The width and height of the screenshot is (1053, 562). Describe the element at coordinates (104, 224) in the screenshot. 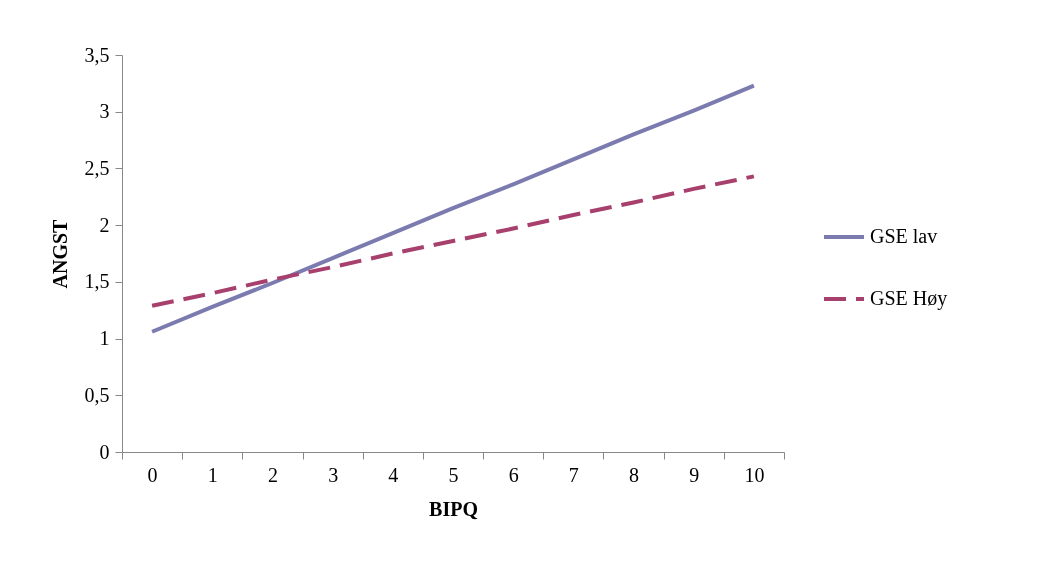

I see `y-tick-label: 2` at that location.